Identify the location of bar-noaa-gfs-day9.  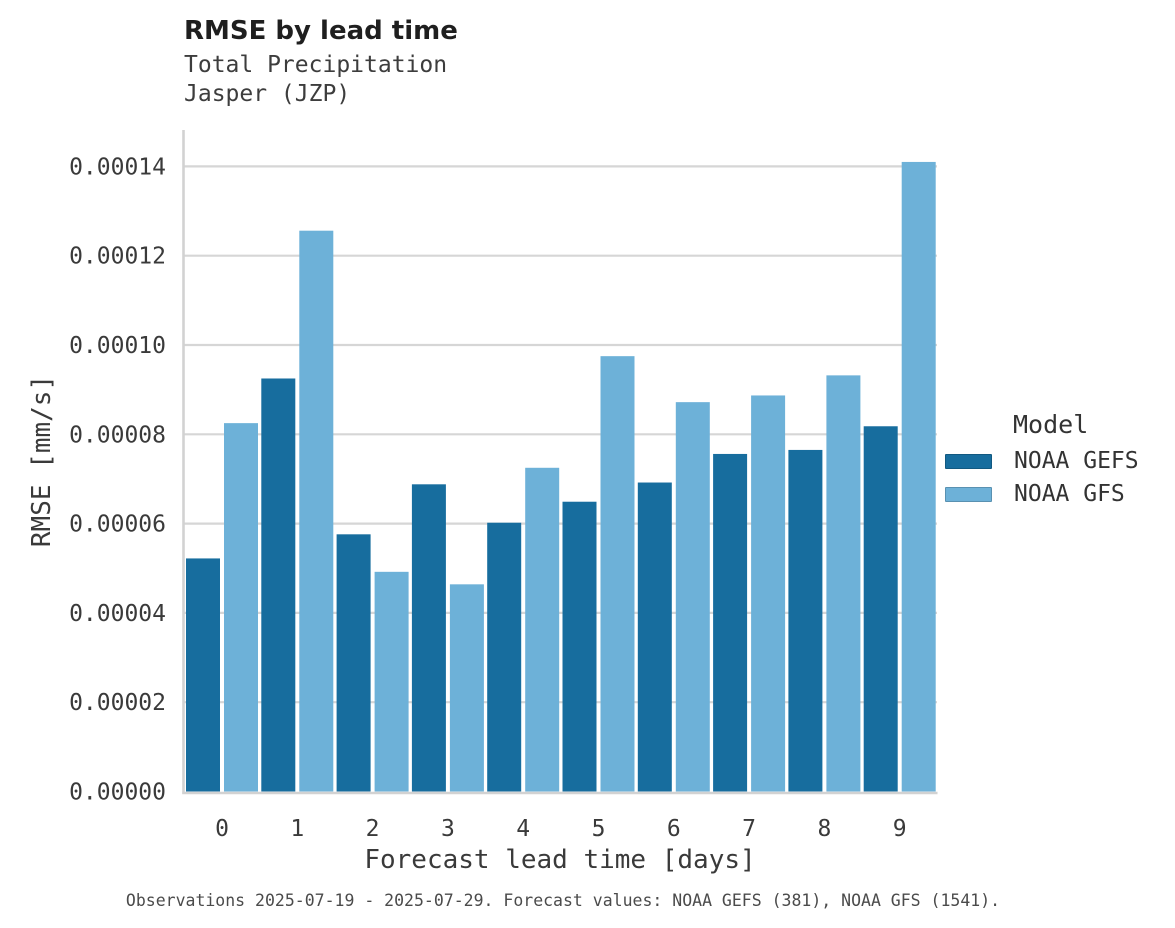
(918, 476).